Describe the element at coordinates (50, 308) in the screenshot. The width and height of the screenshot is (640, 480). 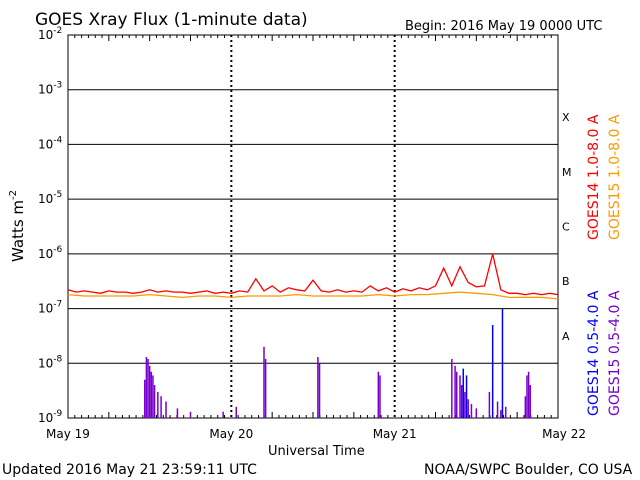
I see `y-tick-label: 10⁻⁷` at that location.